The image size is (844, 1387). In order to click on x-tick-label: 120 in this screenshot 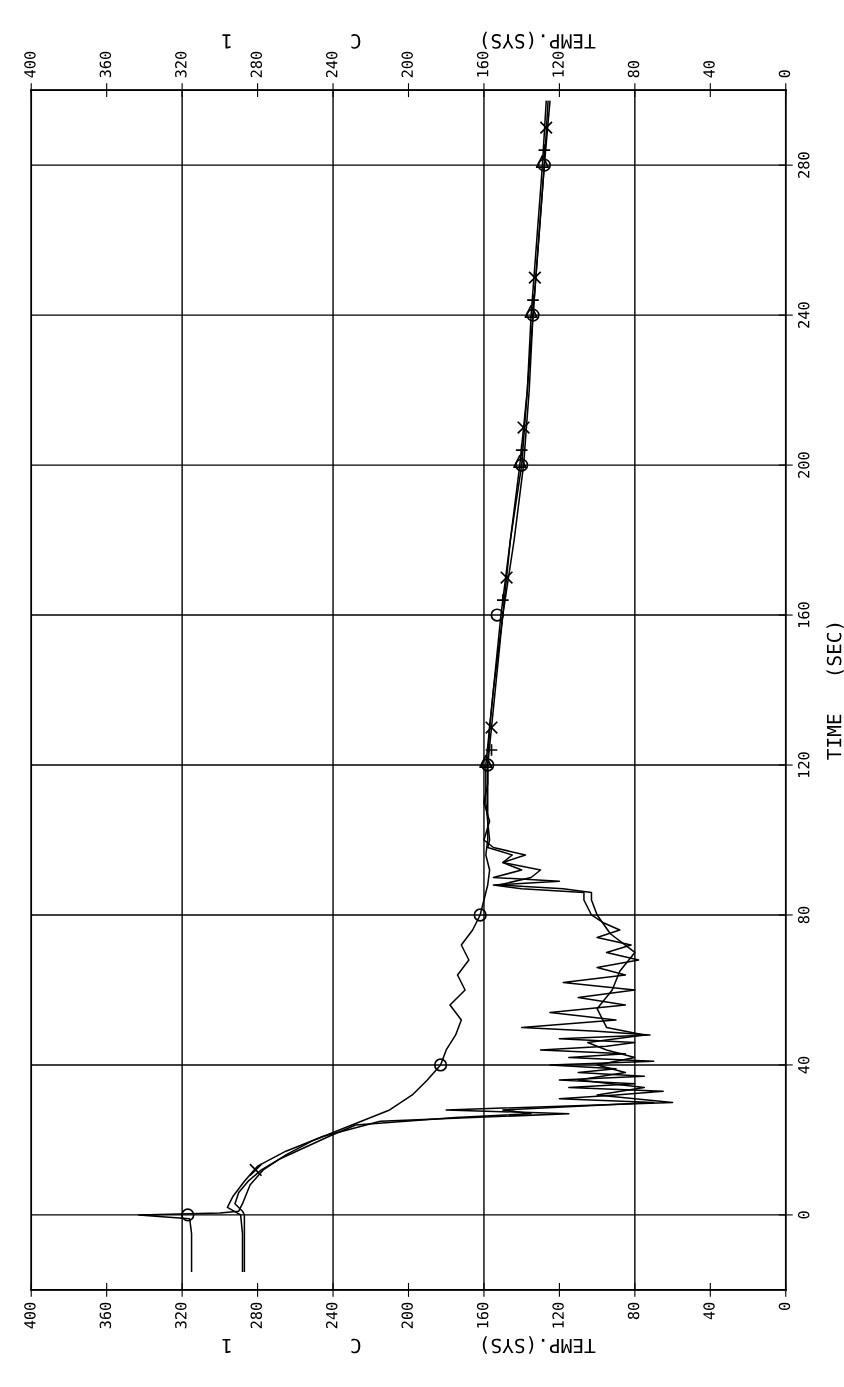, I will do `click(558, 64)`.